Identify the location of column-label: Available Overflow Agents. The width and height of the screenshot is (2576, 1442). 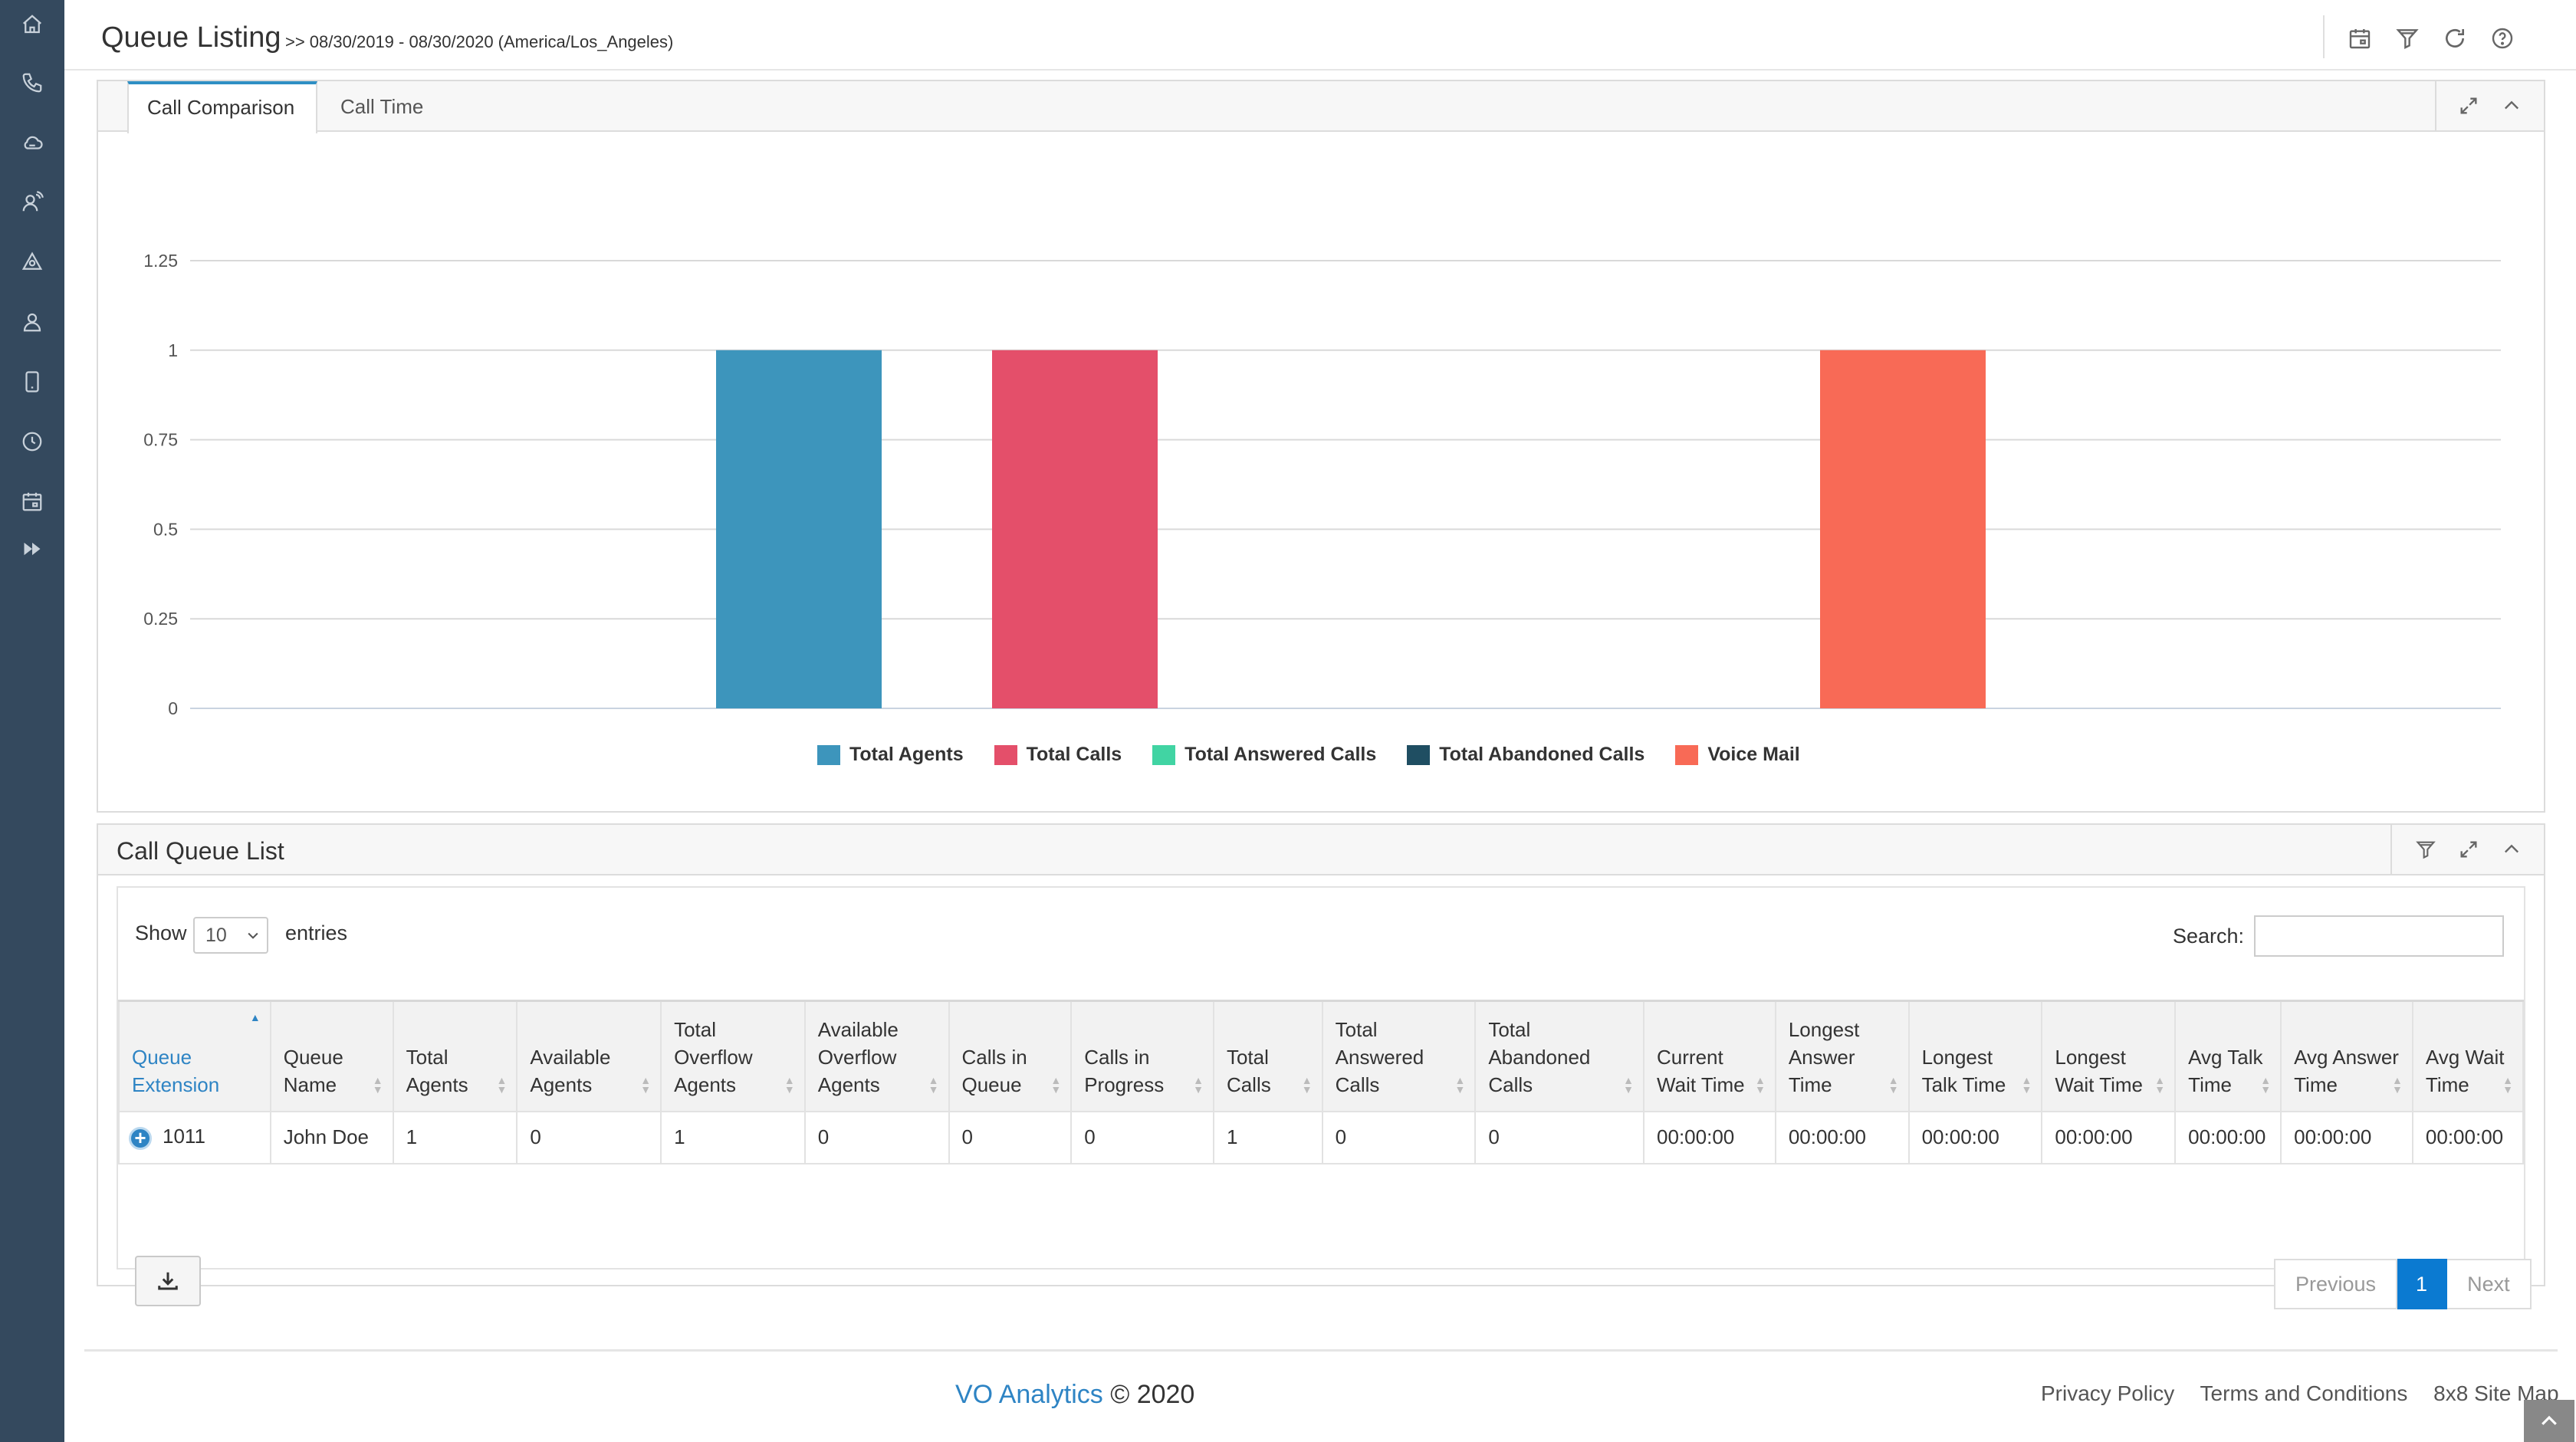
(858, 1056).